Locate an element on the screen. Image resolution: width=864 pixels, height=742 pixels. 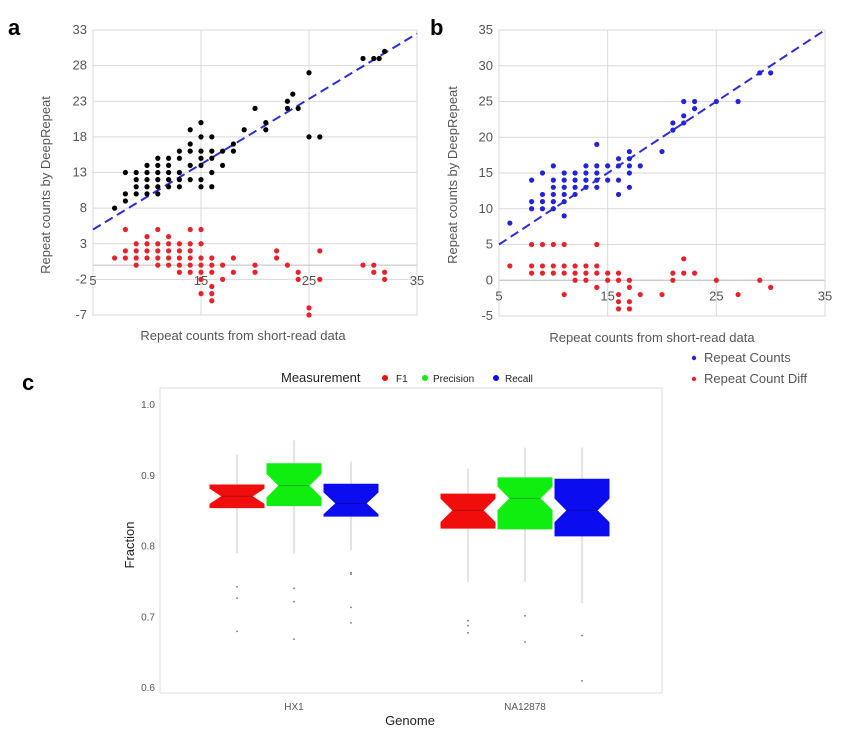
panel-a-fit-line is located at coordinates (255, 131).